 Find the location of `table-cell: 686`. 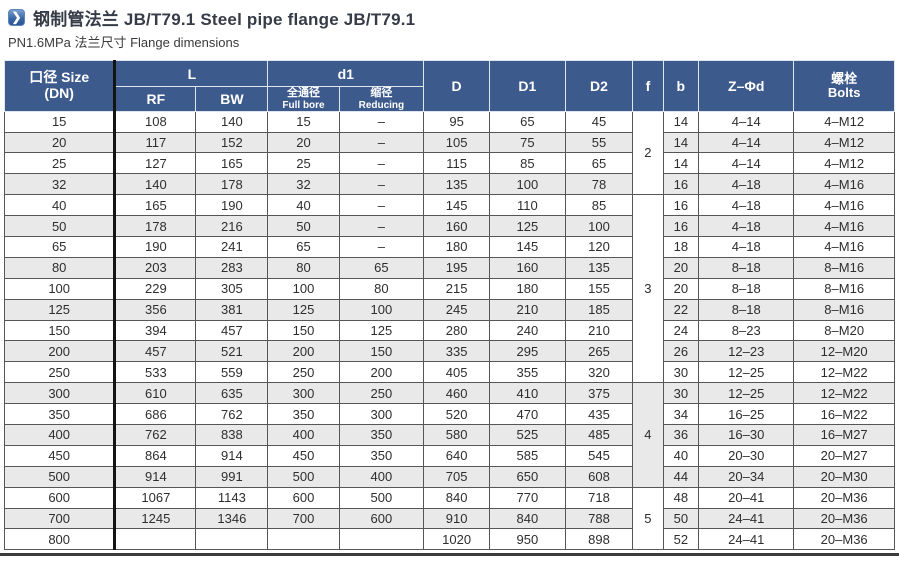

table-cell: 686 is located at coordinates (155, 414).